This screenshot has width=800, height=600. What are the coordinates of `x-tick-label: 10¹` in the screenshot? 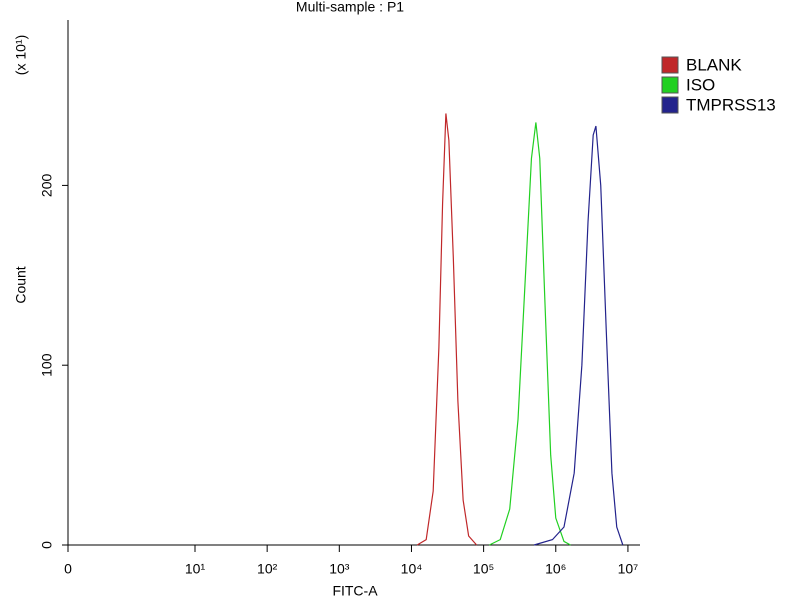 It's located at (195, 569).